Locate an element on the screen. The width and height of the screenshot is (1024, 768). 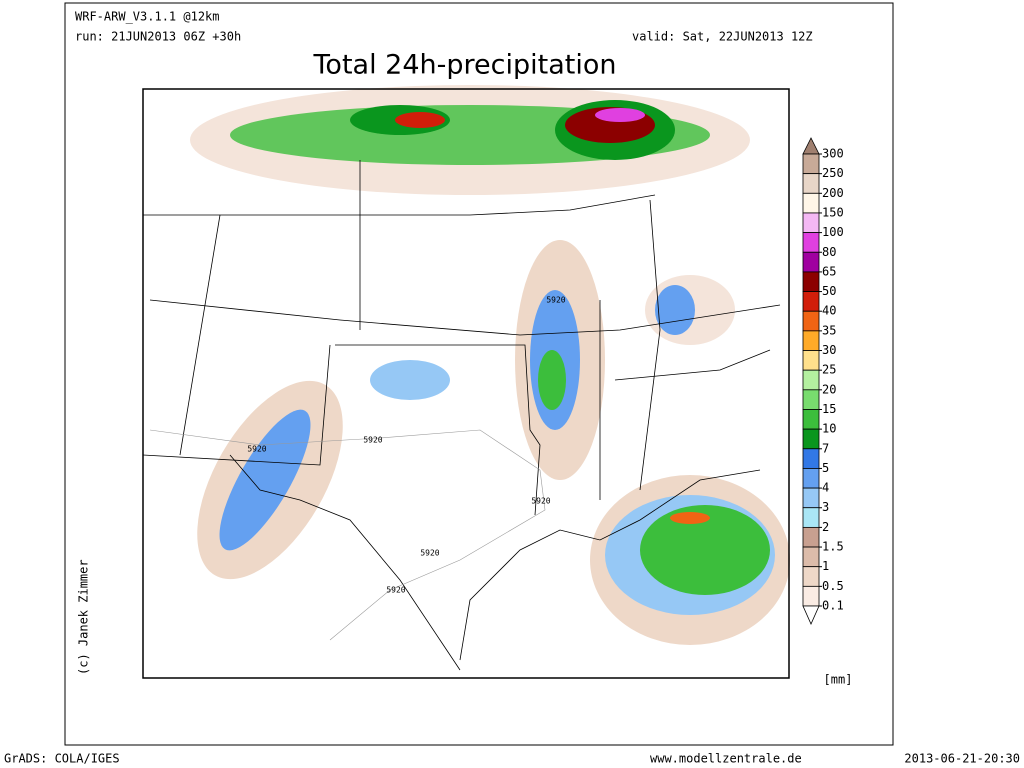
legend-label: 3 is located at coordinates (825, 507).